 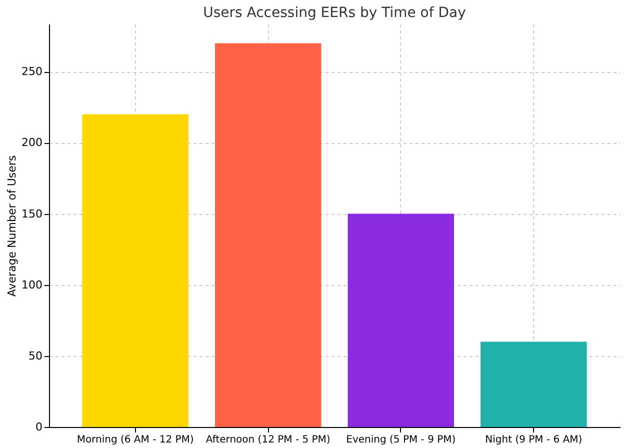 I want to click on y-tick-label: 0, so click(x=39, y=427).